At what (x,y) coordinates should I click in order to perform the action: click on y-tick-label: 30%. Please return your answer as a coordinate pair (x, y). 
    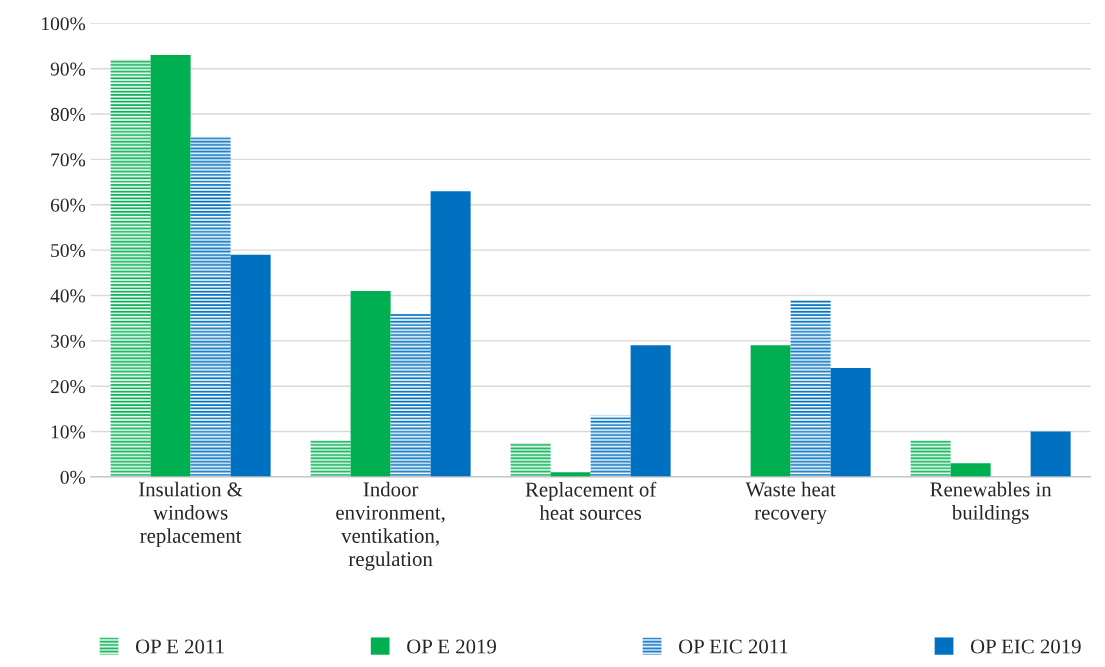
    Looking at the image, I should click on (68, 341).